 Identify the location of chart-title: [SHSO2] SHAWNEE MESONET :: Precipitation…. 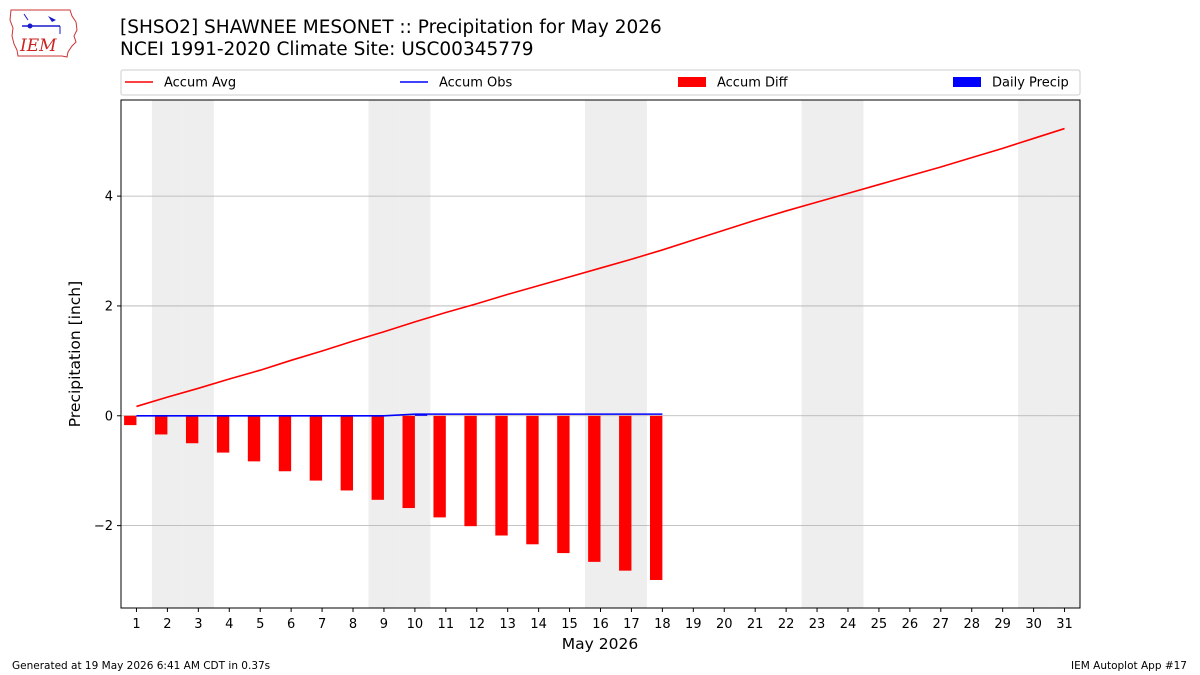
(391, 39).